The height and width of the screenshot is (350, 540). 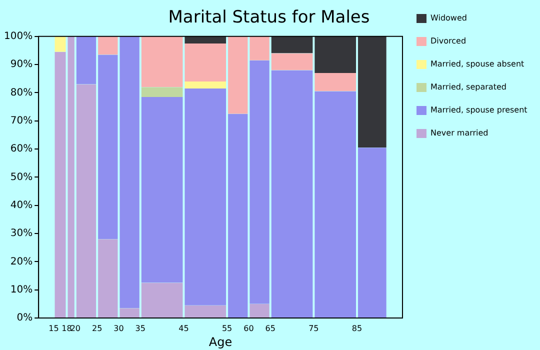 What do you see at coordinates (227, 328) in the screenshot?
I see `x-tick-label: 55` at bounding box center [227, 328].